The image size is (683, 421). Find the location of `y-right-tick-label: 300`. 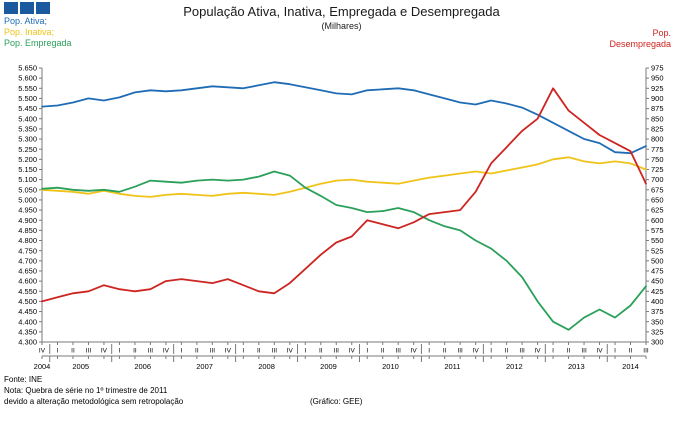

y-right-tick-label: 300 is located at coordinates (657, 342).